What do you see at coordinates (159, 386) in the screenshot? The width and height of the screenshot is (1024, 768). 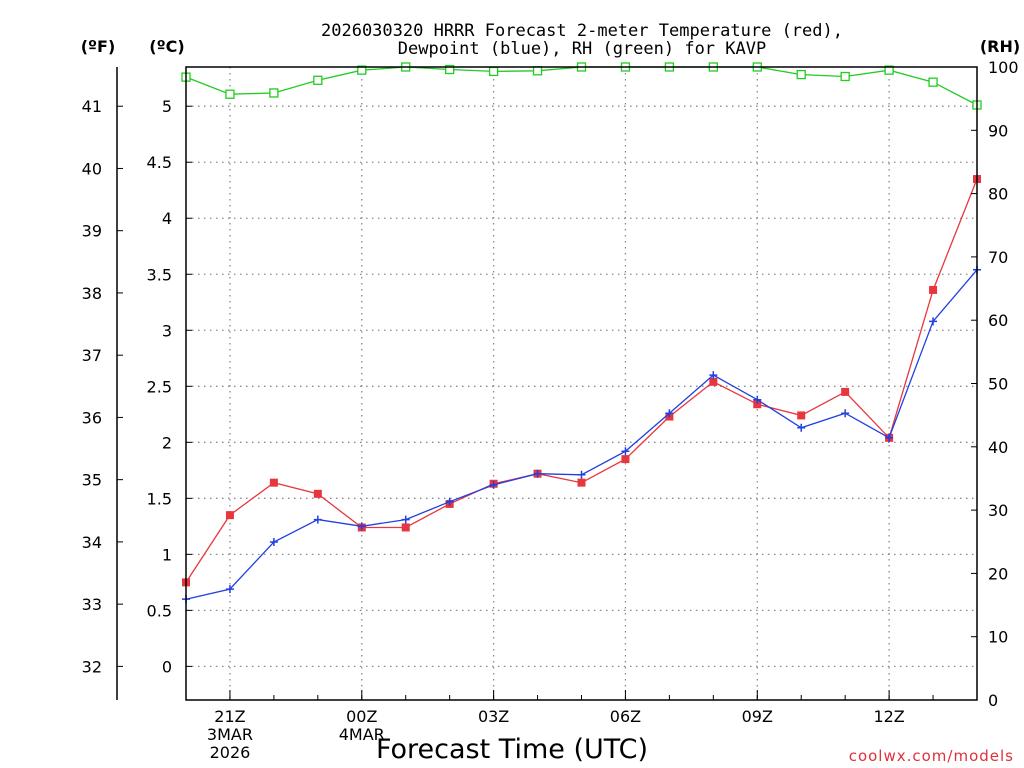 I see `celsius-tick-label: 2.5` at bounding box center [159, 386].